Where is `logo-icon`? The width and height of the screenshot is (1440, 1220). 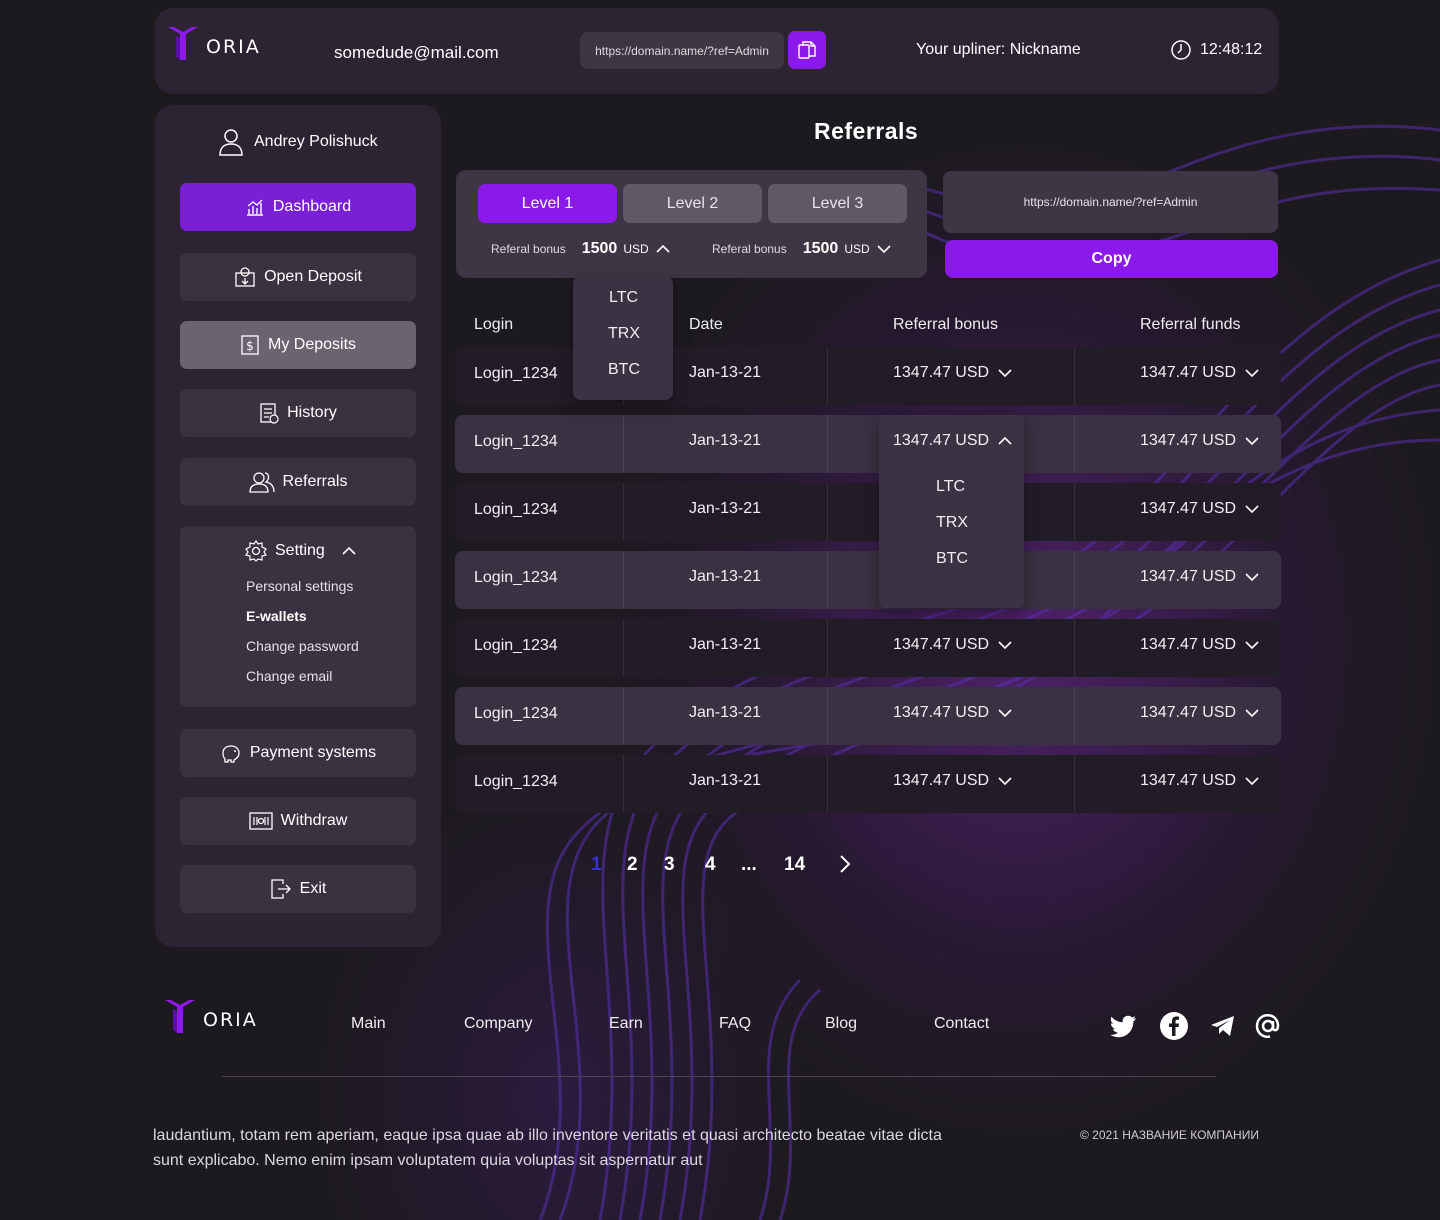 logo-icon is located at coordinates (183, 43).